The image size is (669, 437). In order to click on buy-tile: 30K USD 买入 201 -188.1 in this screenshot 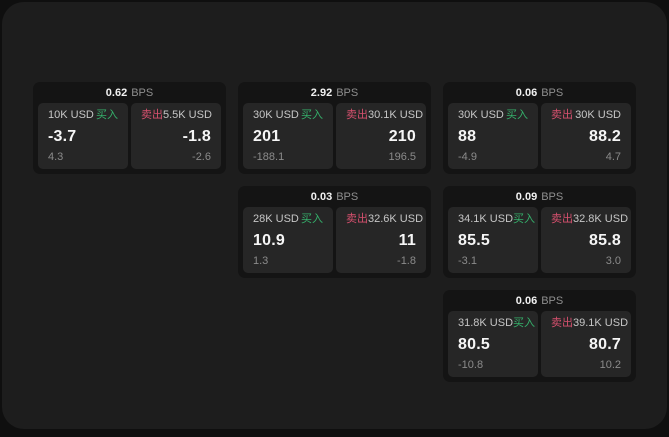, I will do `click(288, 136)`.